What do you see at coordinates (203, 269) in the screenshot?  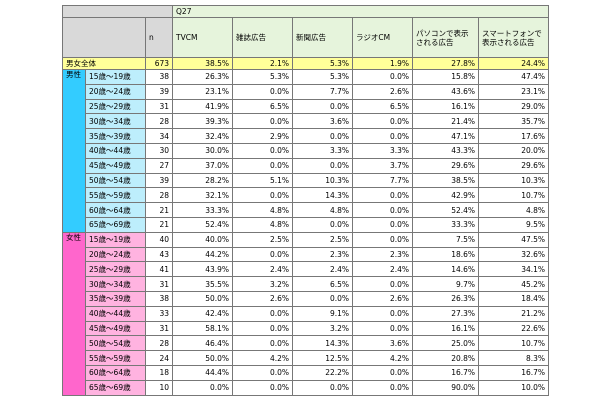 I see `percent-value: 43.9%` at bounding box center [203, 269].